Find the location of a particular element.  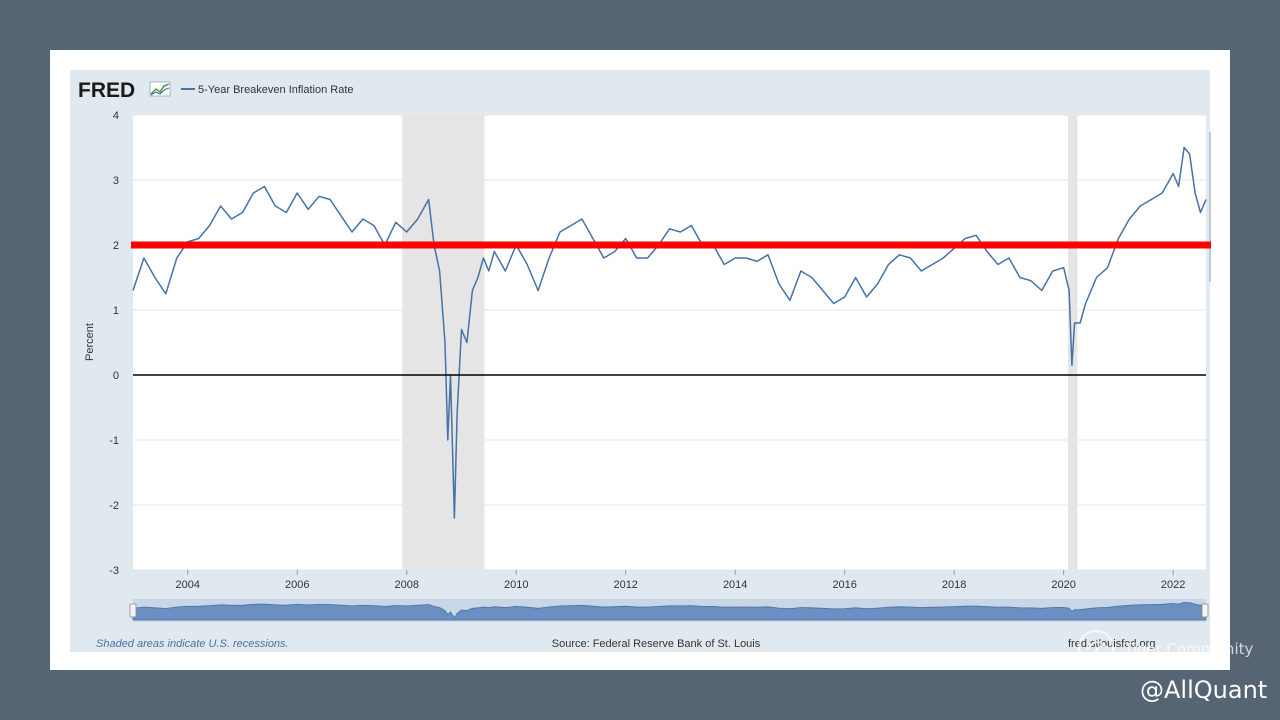

y-tick-label: -2 is located at coordinates (114, 506).